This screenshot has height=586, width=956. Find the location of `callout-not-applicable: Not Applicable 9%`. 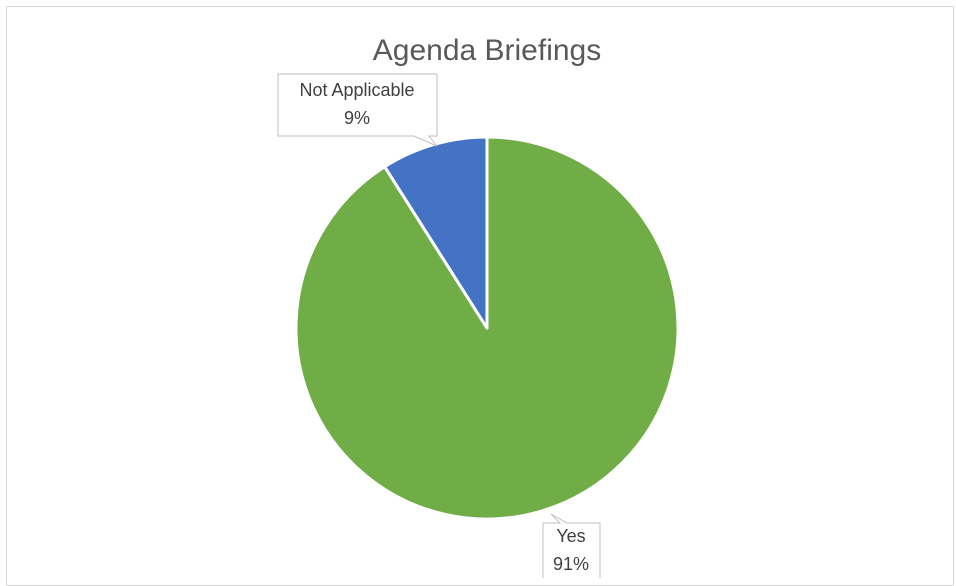

callout-not-applicable: Not Applicable 9% is located at coordinates (357, 110).